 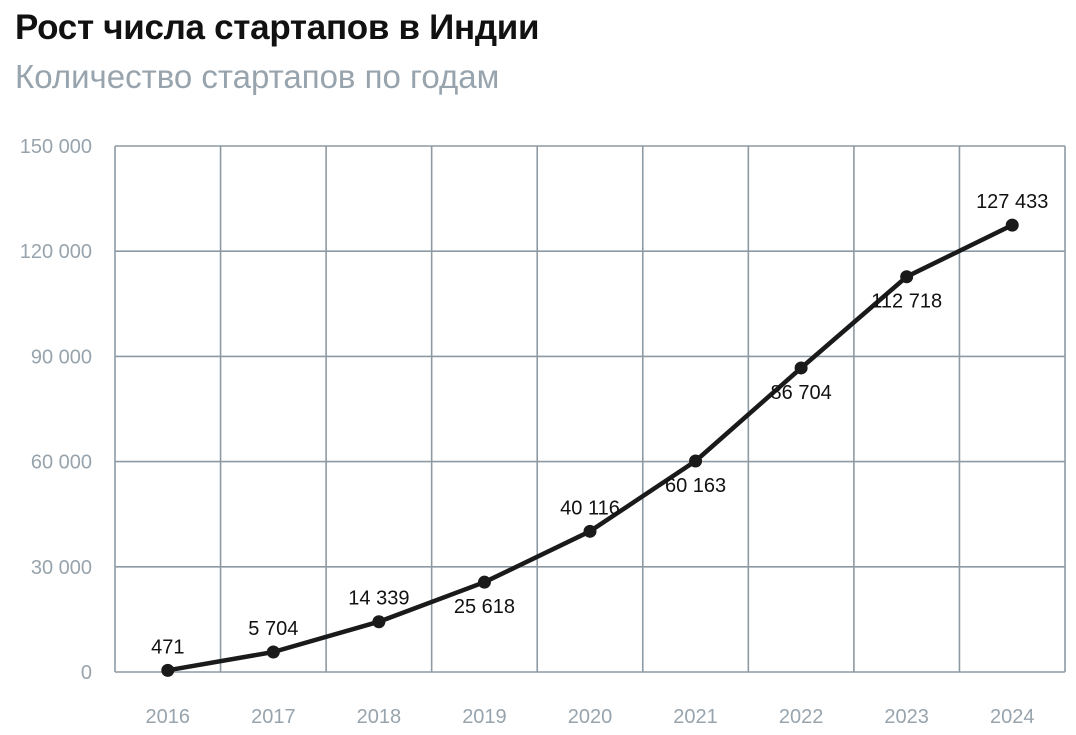 I want to click on y-tick-label: 0, so click(x=86, y=673).